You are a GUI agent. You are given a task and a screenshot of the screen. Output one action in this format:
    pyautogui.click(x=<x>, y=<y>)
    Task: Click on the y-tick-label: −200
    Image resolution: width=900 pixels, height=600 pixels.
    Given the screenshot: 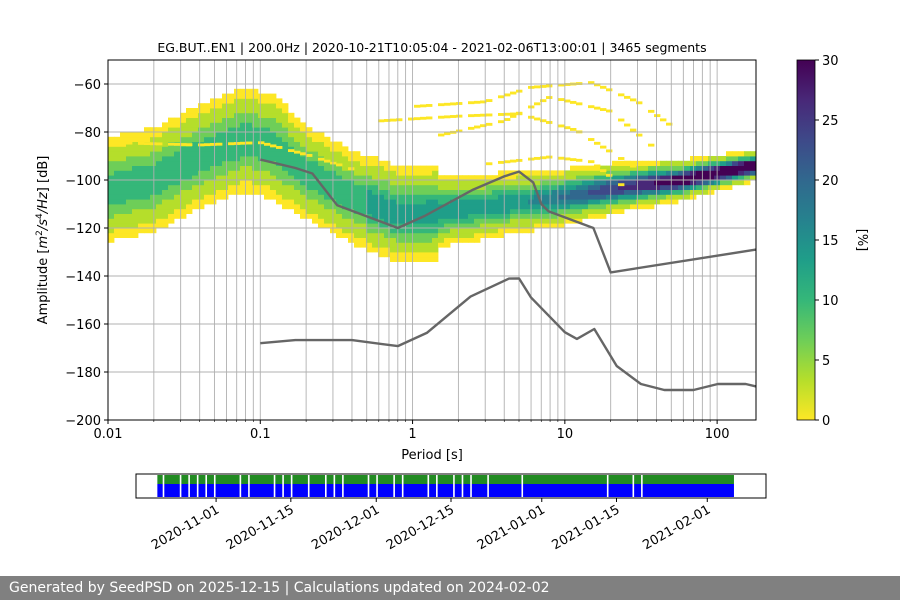 What is the action you would take?
    pyautogui.click(x=83, y=421)
    